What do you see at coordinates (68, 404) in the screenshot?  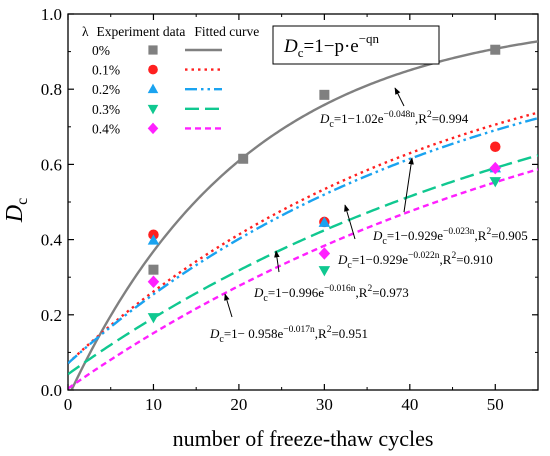 I see `x-tick-label: 0` at bounding box center [68, 404].